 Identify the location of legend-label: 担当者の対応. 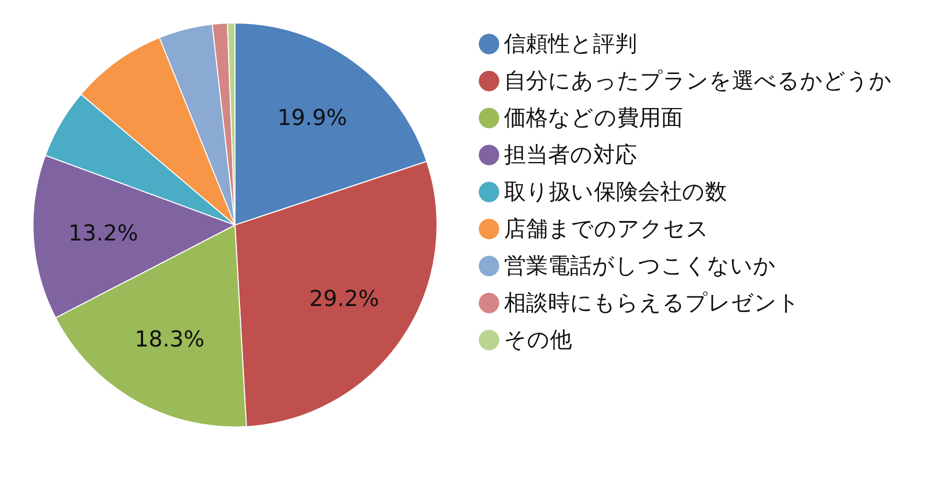
(570, 155).